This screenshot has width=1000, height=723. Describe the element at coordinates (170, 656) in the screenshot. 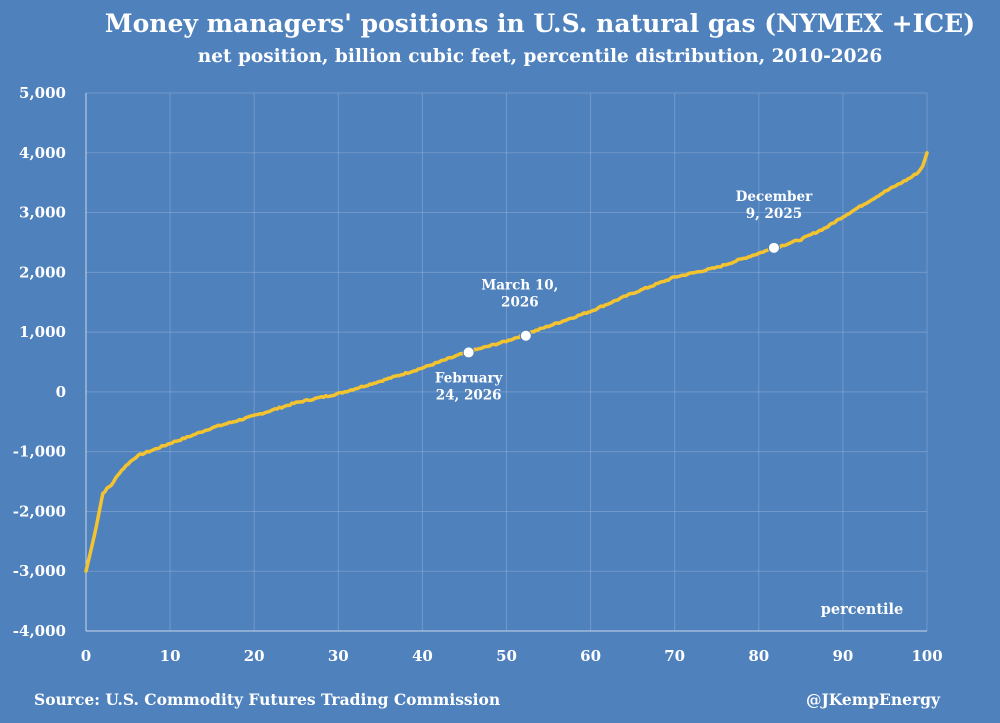

I see `x-tick-label: 10` at that location.